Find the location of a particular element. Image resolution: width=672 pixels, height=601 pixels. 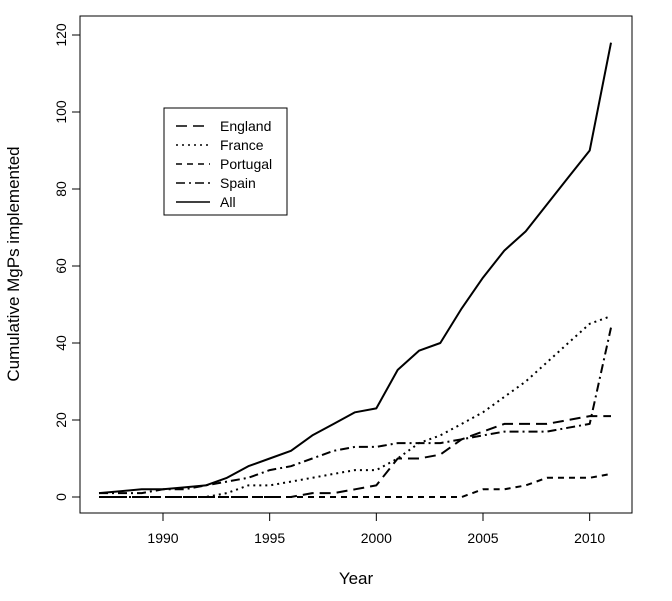

x-tick-label: 1995 is located at coordinates (269, 538).